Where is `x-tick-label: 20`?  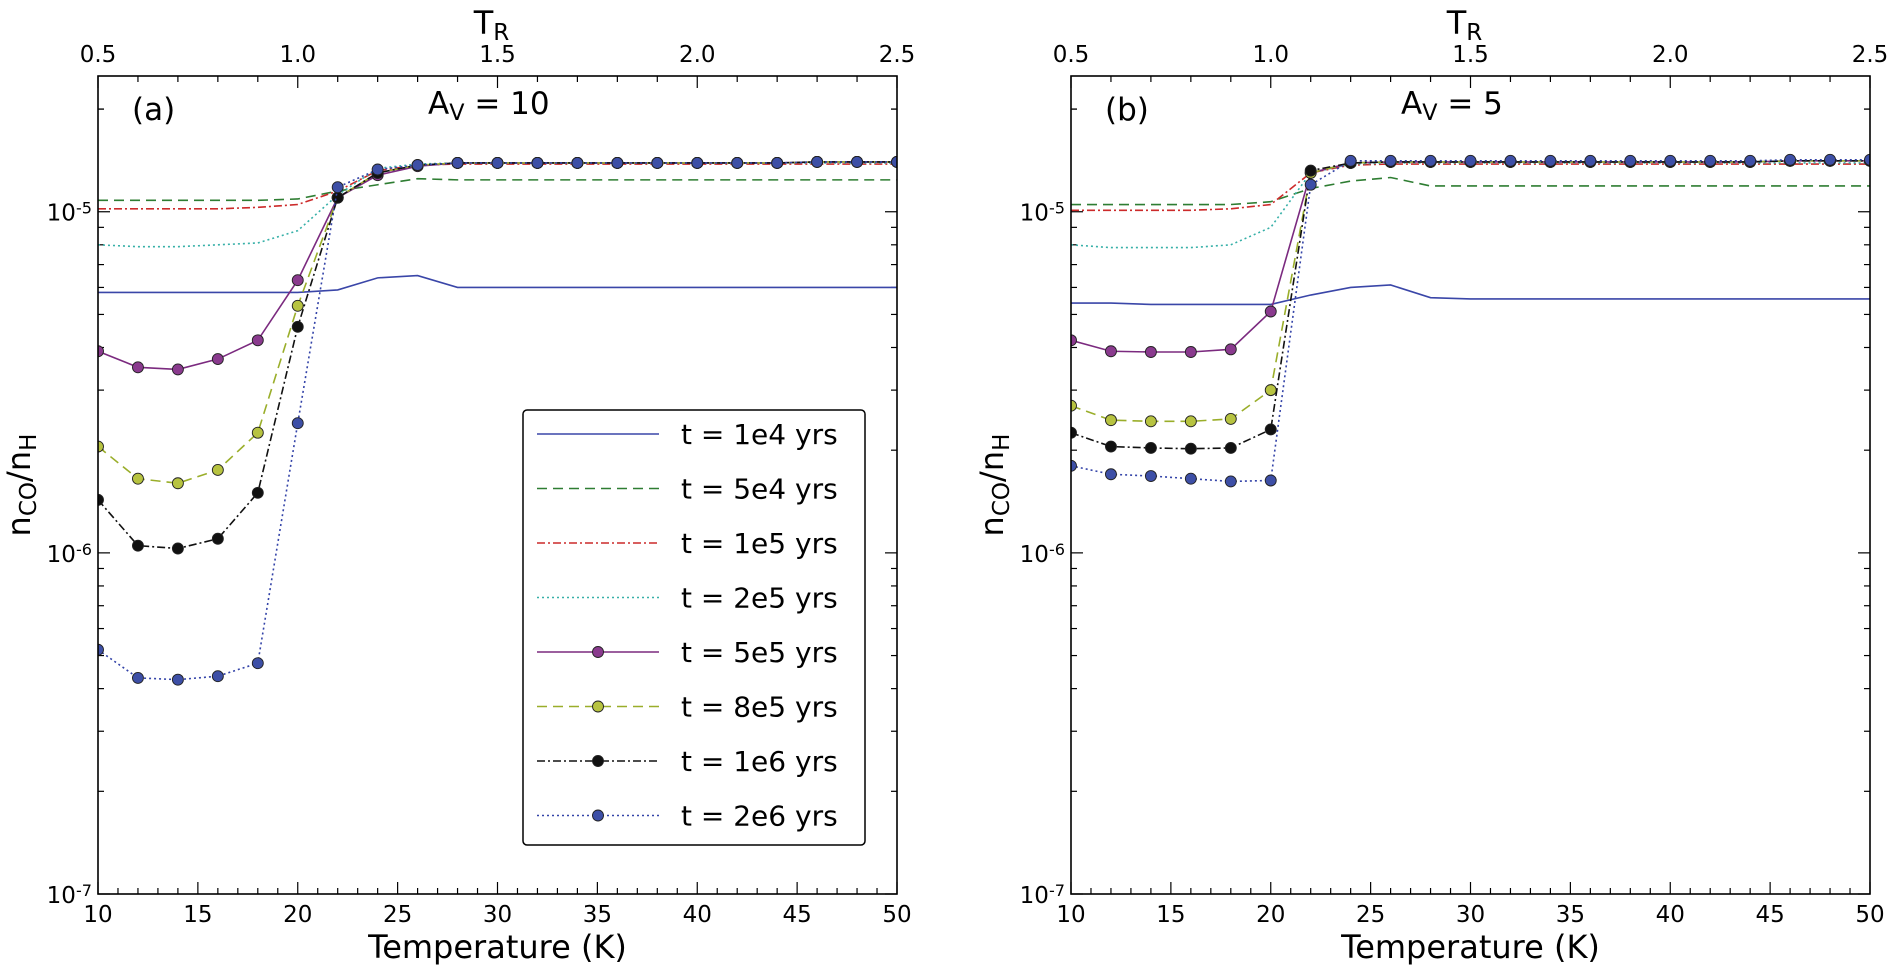 x-tick-label: 20 is located at coordinates (297, 915).